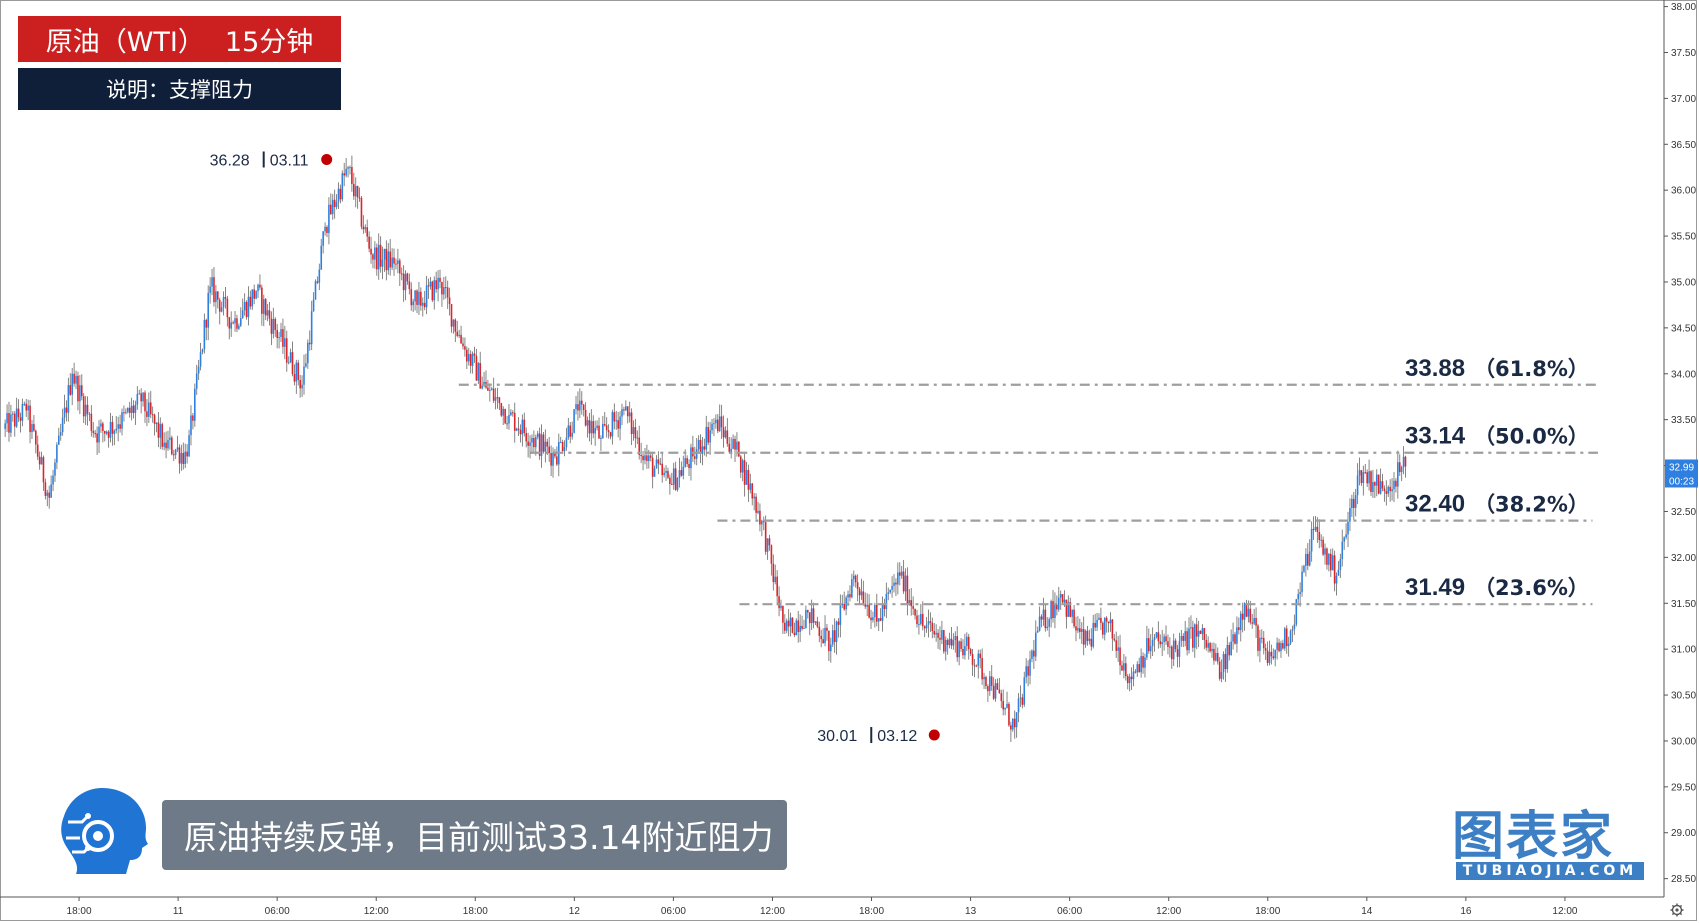 The height and width of the screenshot is (923, 1699). What do you see at coordinates (1683, 374) in the screenshot?
I see `price-tick-label: 34.00` at bounding box center [1683, 374].